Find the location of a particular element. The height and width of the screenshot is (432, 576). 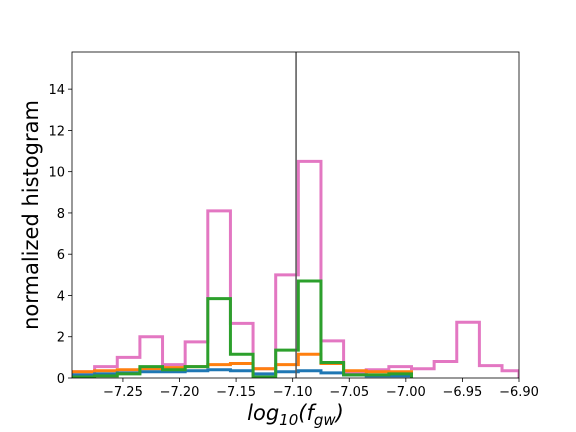

y-tick-label: 0 is located at coordinates (61, 379).